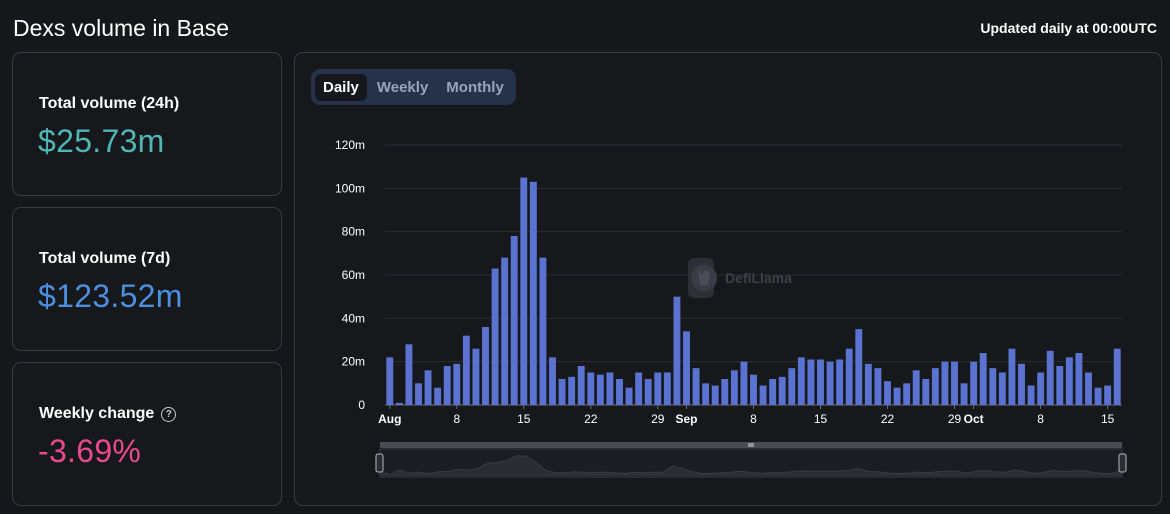  I want to click on brush-handle-right, so click(1122, 463).